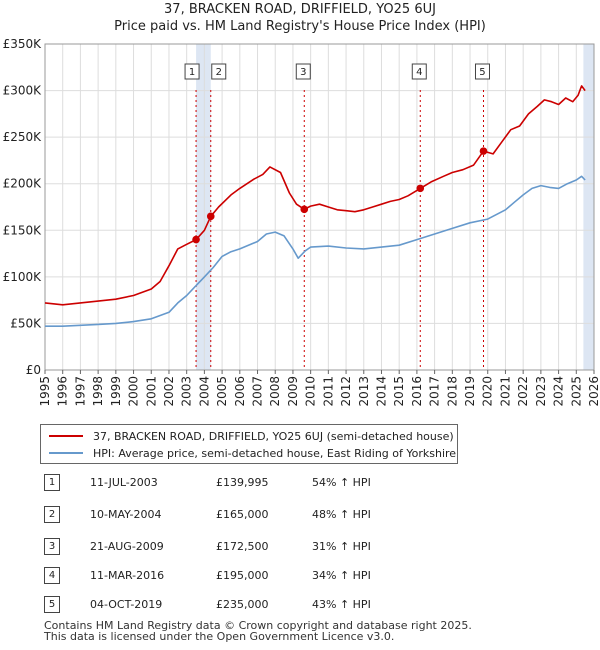  What do you see at coordinates (45, 391) in the screenshot?
I see `x-tick-label: 1995` at bounding box center [45, 391].